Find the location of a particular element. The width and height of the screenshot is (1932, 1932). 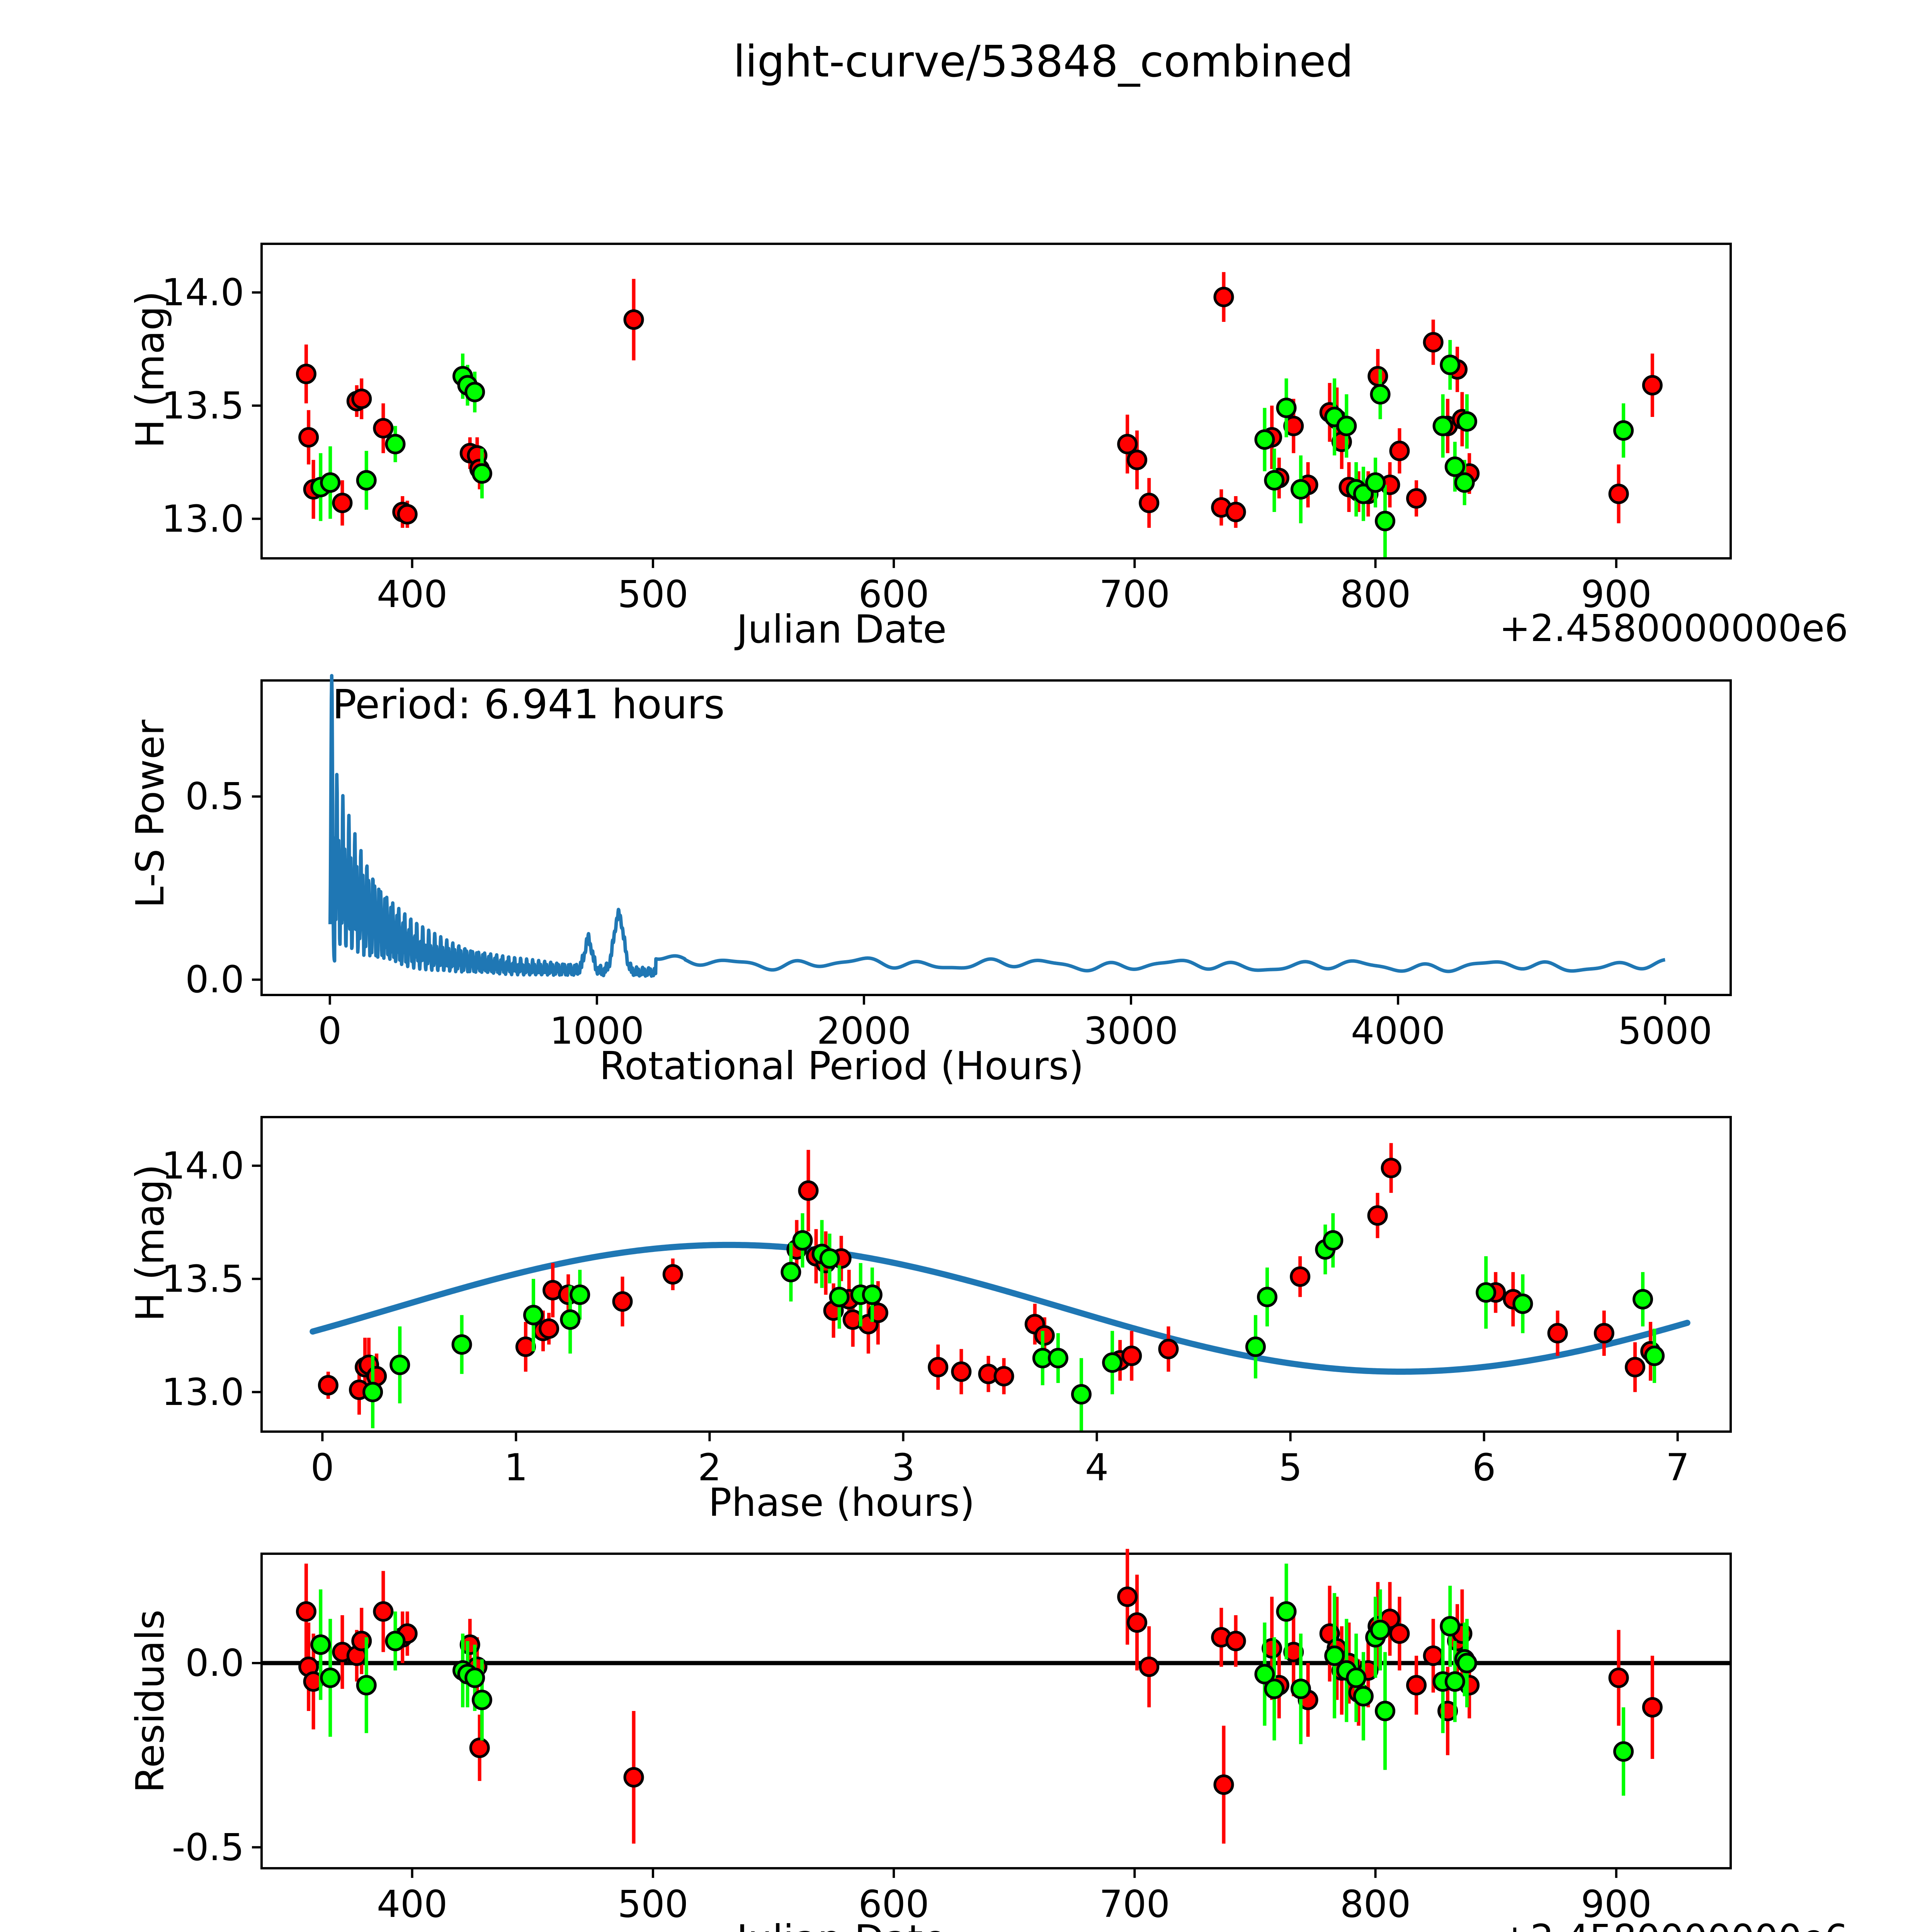

x-tick-label: 2 is located at coordinates (709, 1468).